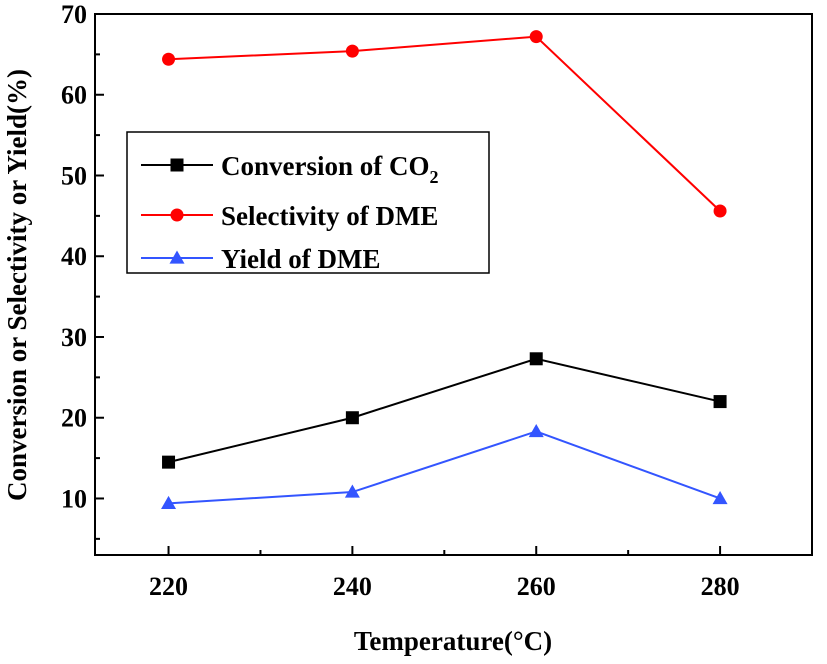 This screenshot has width=827, height=664. I want to click on legend-item: Selectivity of DME, so click(289, 216).